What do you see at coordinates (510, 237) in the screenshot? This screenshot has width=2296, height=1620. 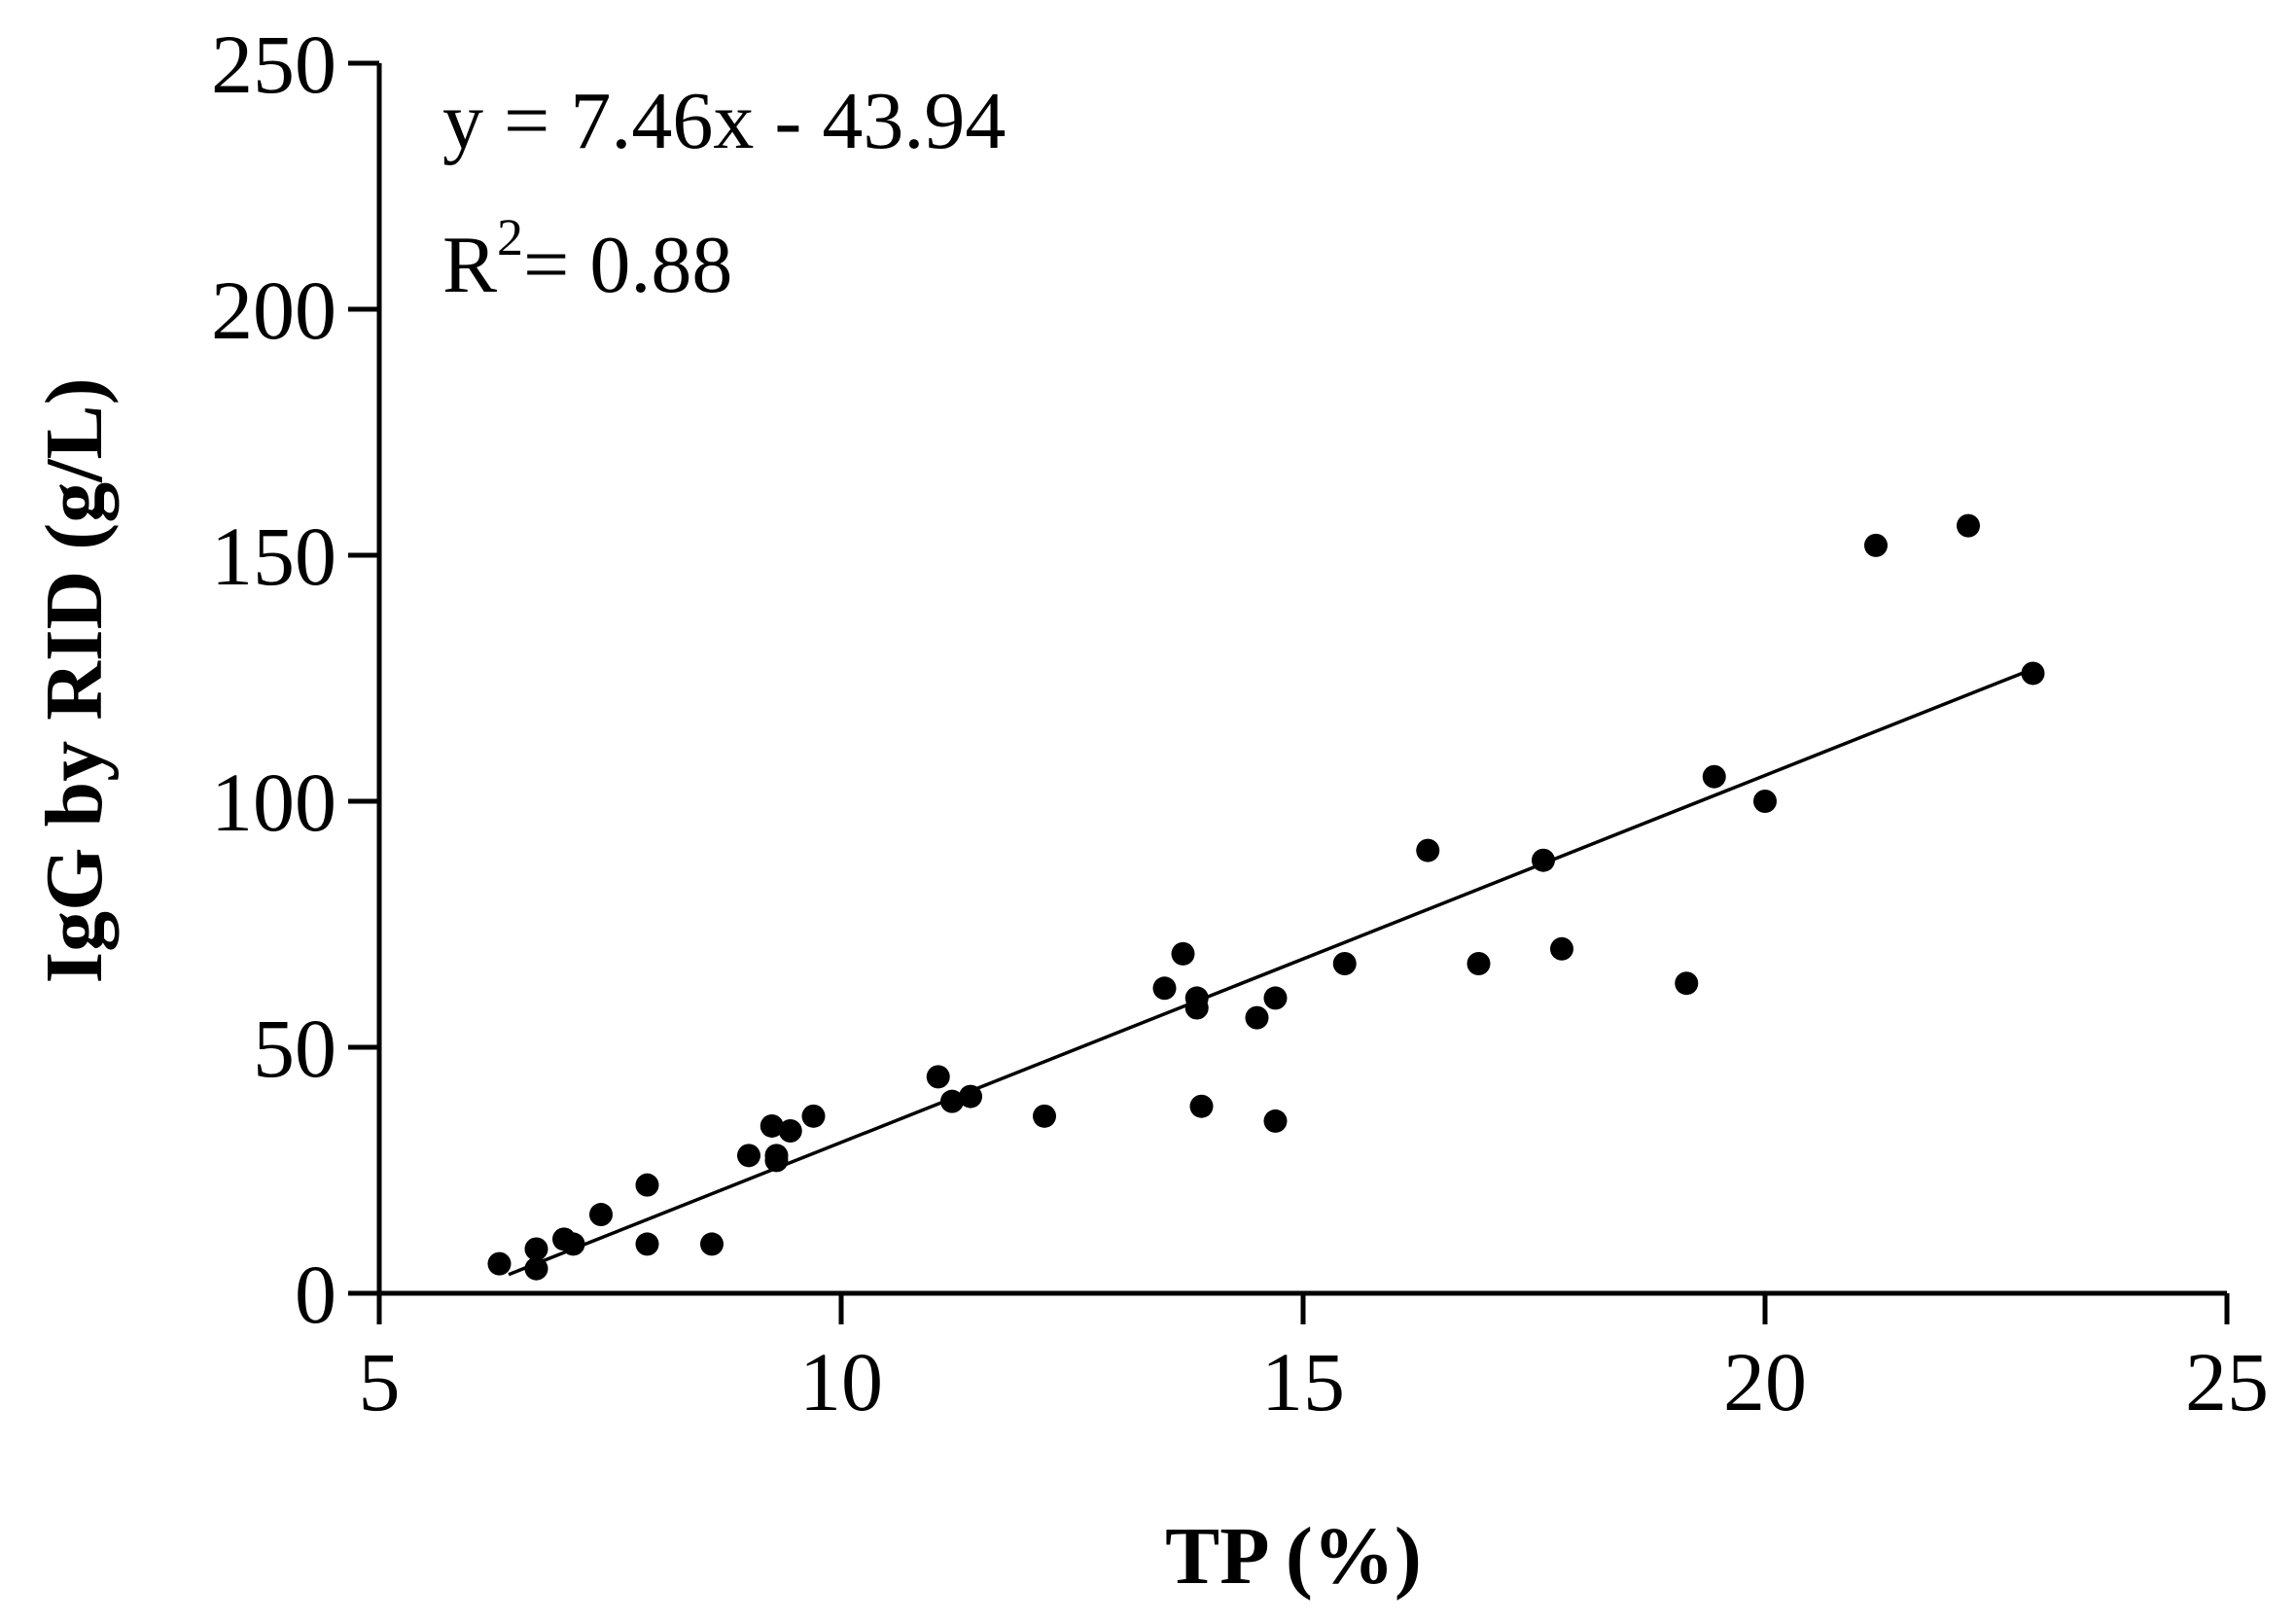 I see `r-squared-superscript: 2` at bounding box center [510, 237].